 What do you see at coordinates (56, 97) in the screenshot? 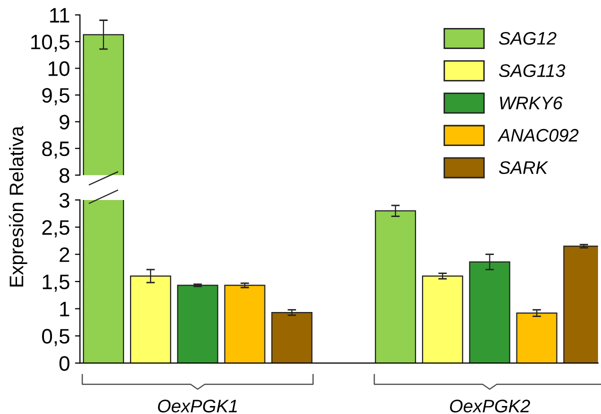
I see `y-tick-label: 9,5` at bounding box center [56, 97].